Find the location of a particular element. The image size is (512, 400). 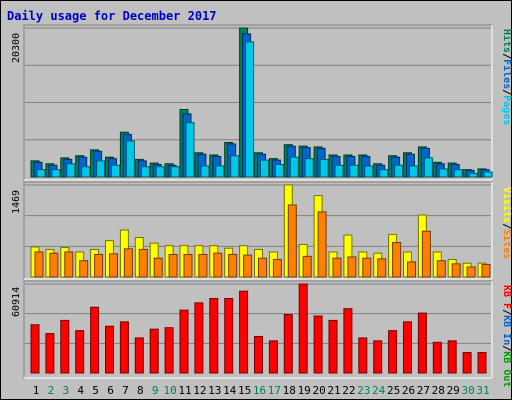

day-label-5: 5 is located at coordinates (95, 390).